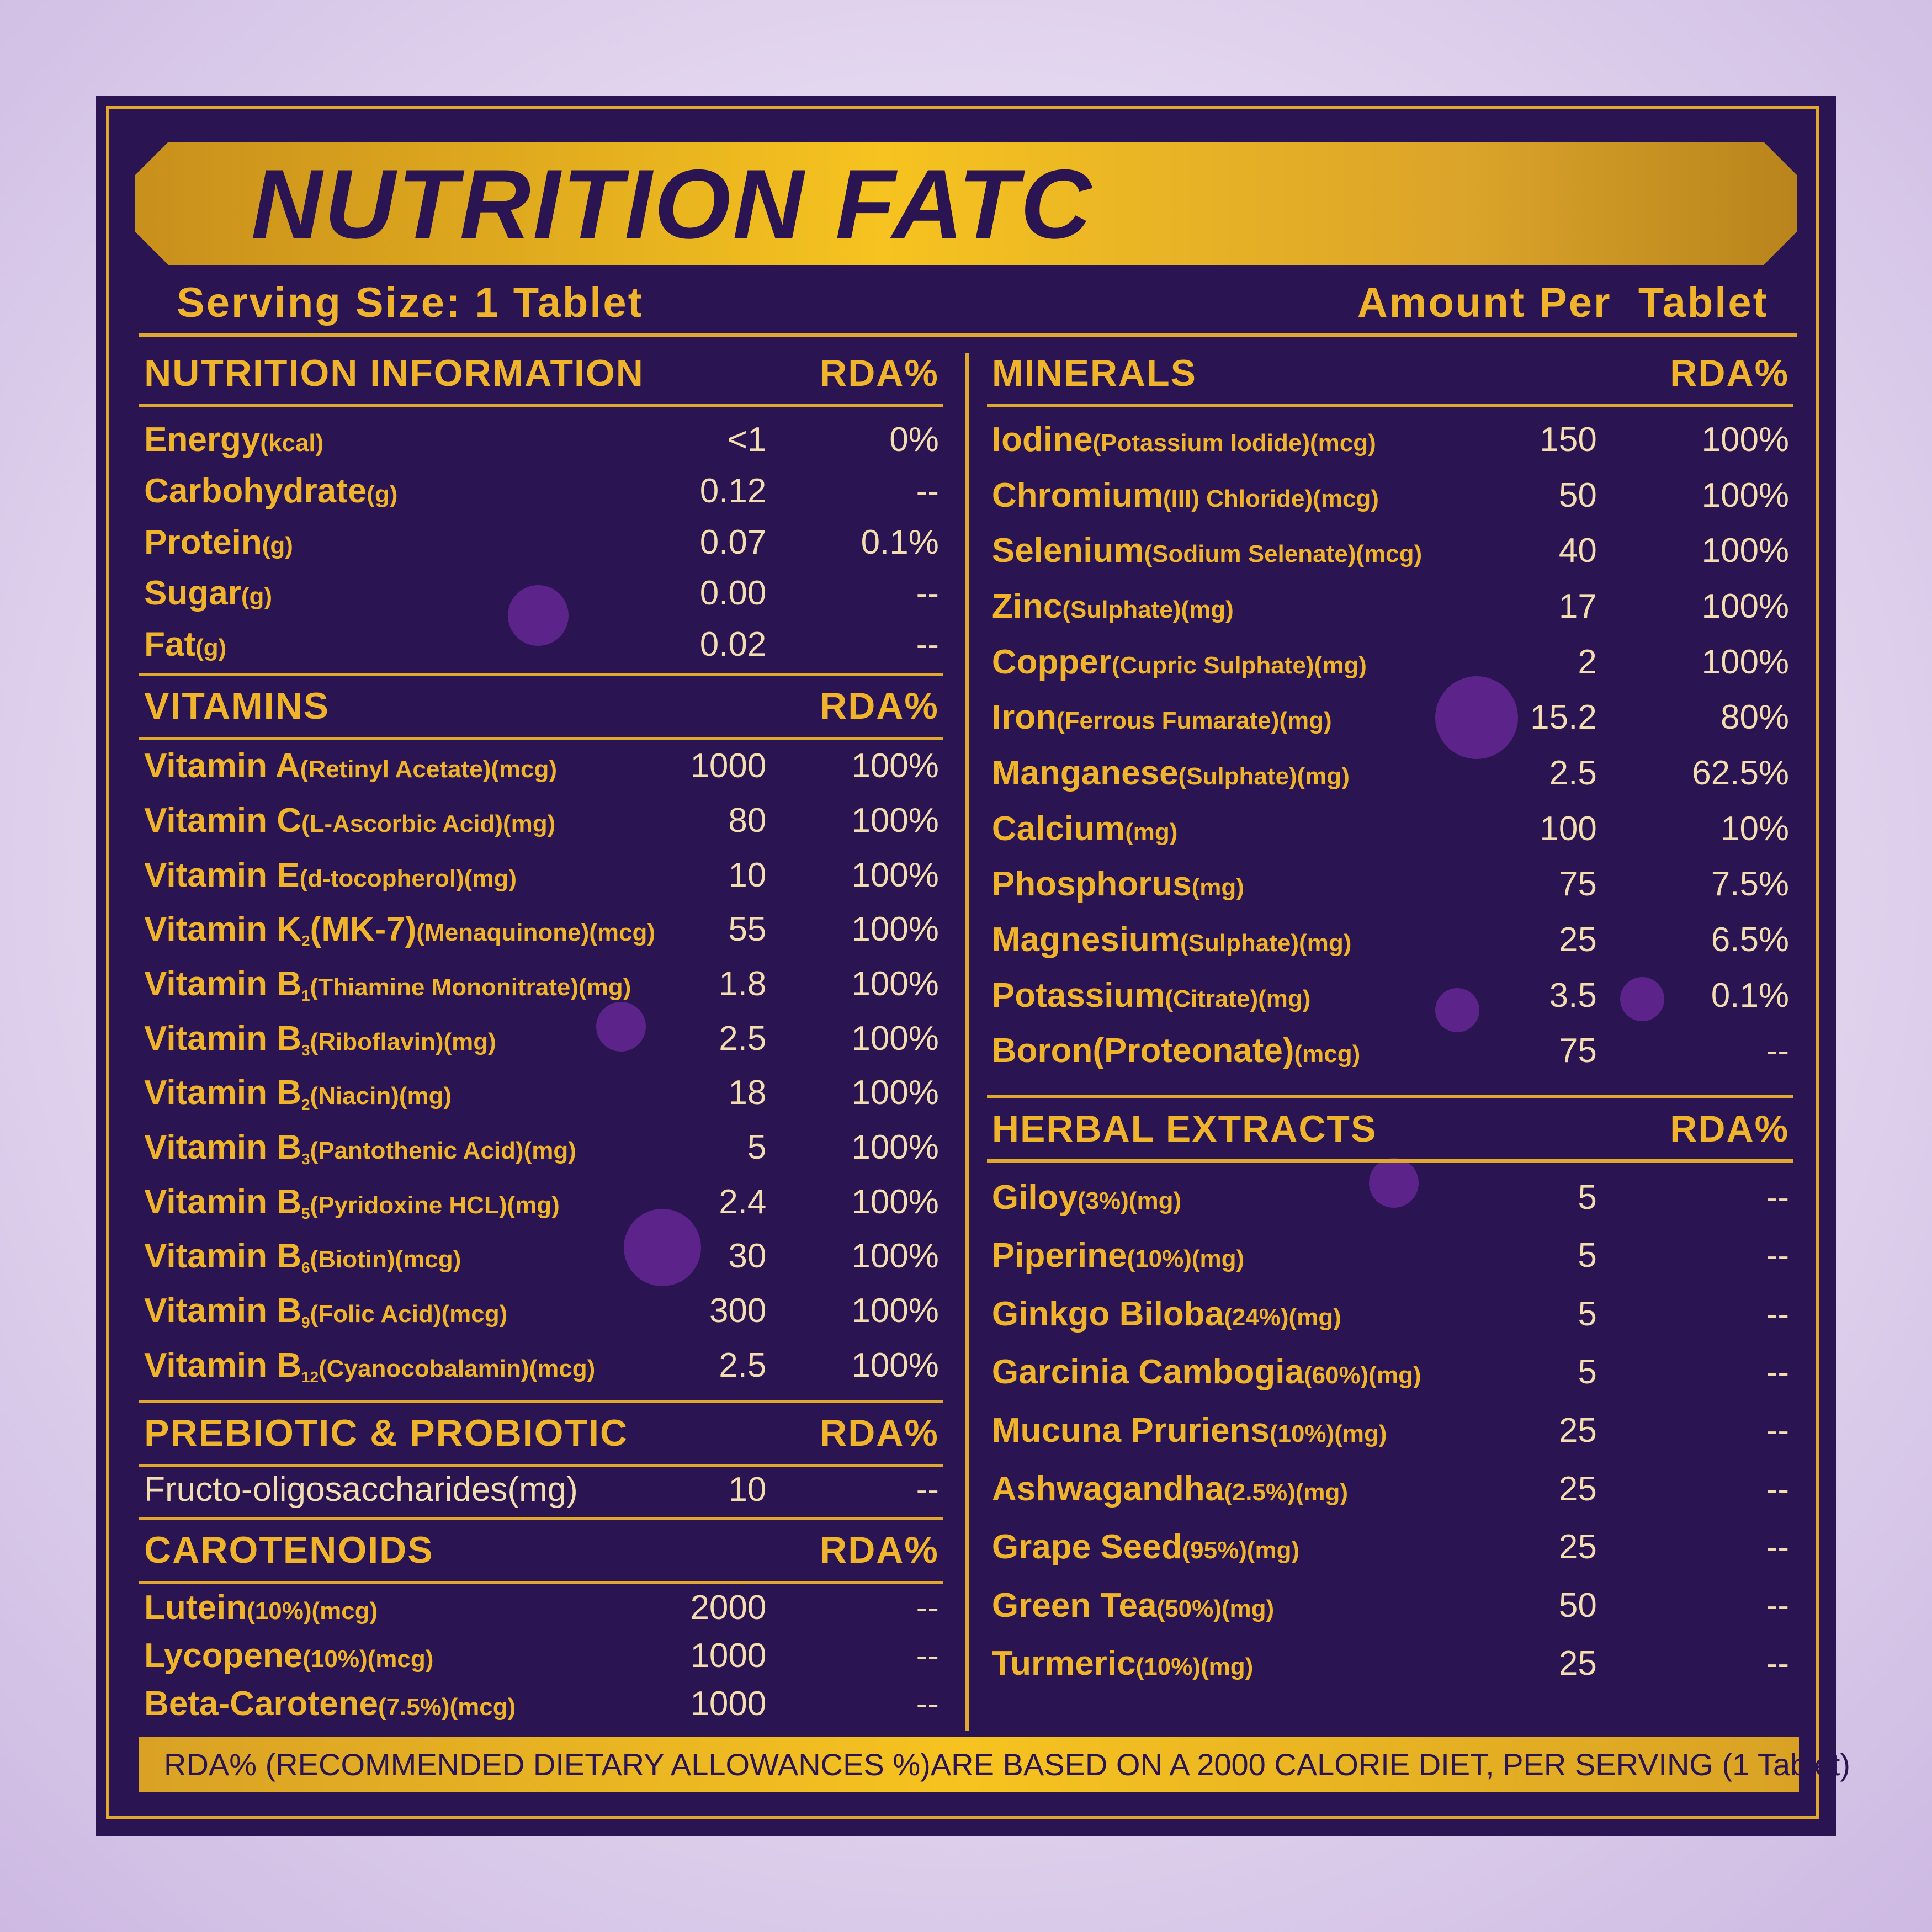 This screenshot has height=1932, width=1932. Describe the element at coordinates (305, 1213) in the screenshot. I see `subscript: 5` at that location.